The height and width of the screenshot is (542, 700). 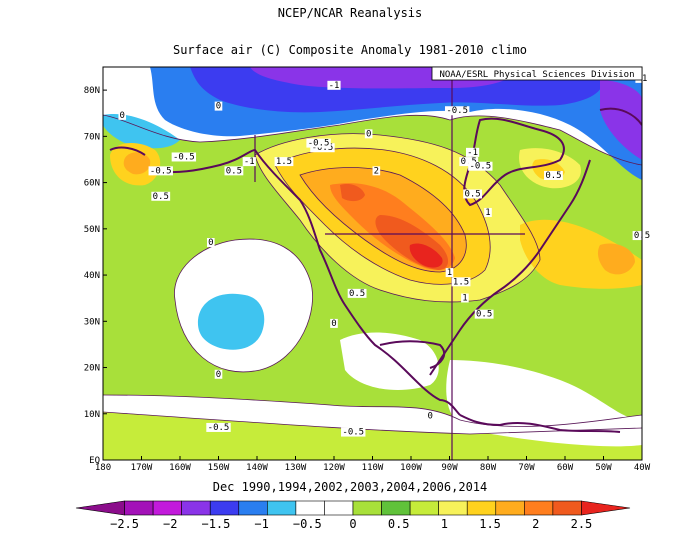 What do you see at coordinates (92, 415) in the screenshot?
I see `lat-tick-label: 10N` at bounding box center [92, 415].